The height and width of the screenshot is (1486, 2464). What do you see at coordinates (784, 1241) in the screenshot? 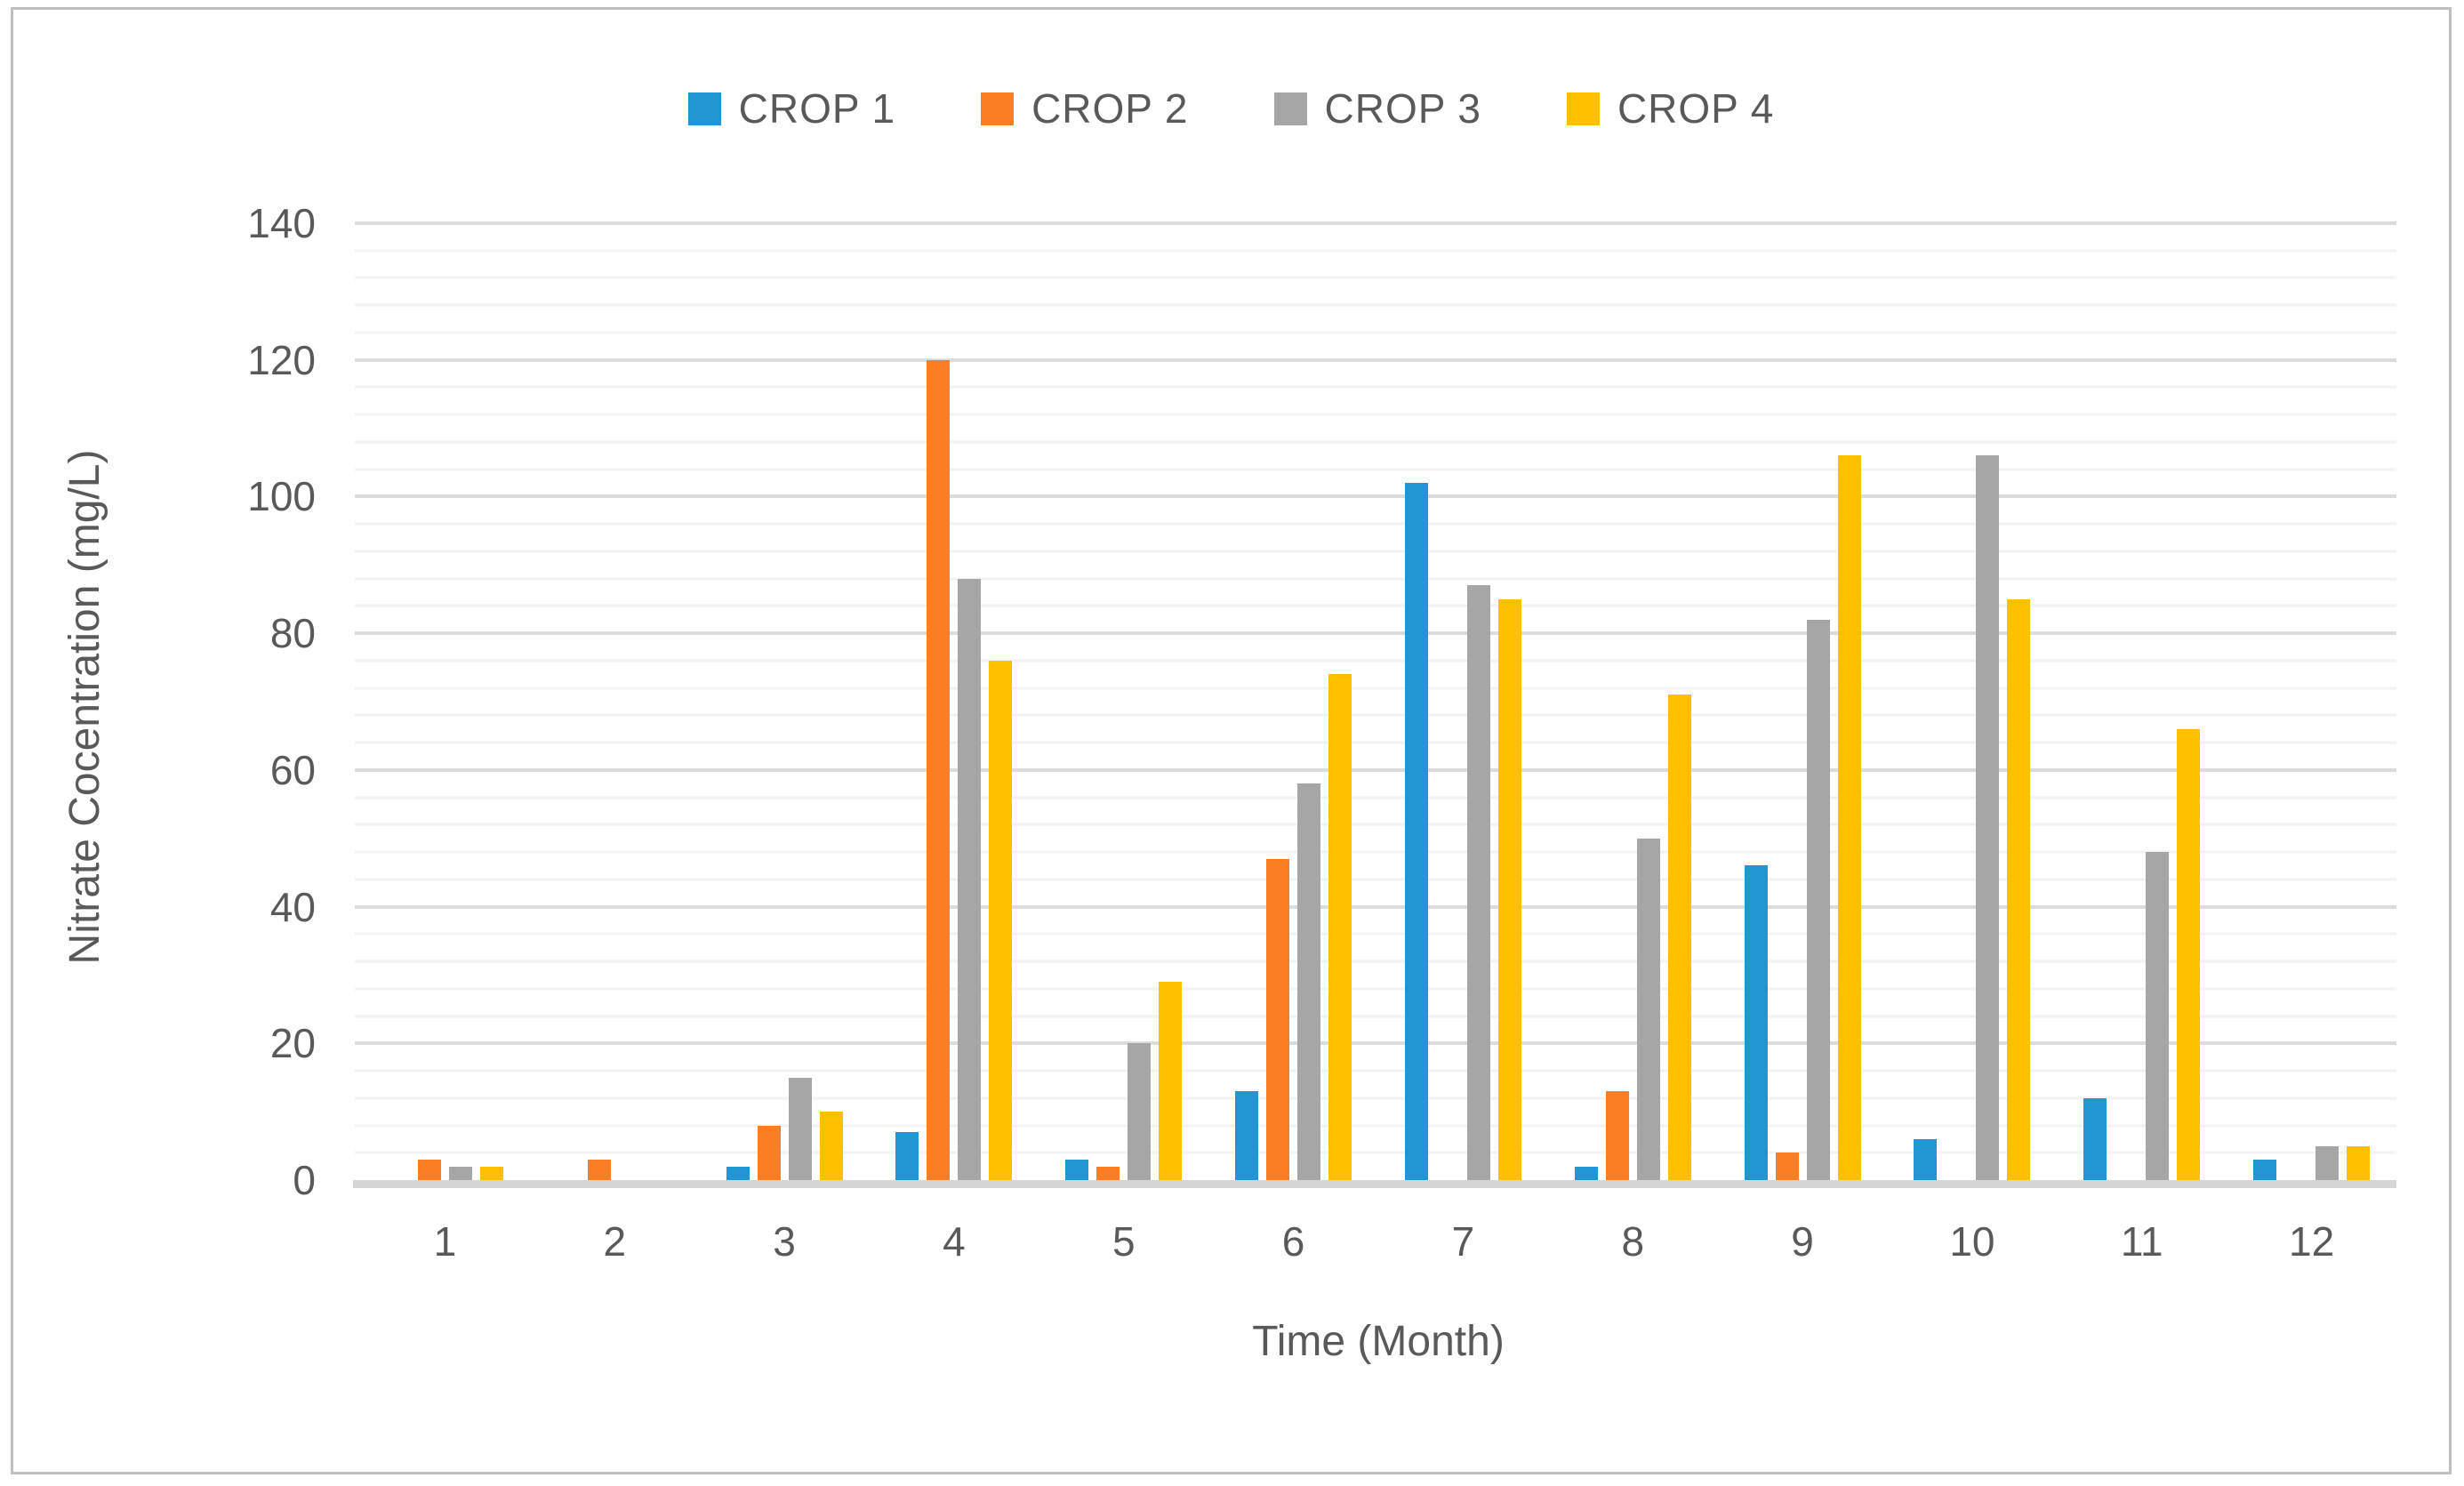
I see `x-tick-label-3: 3` at bounding box center [784, 1241].